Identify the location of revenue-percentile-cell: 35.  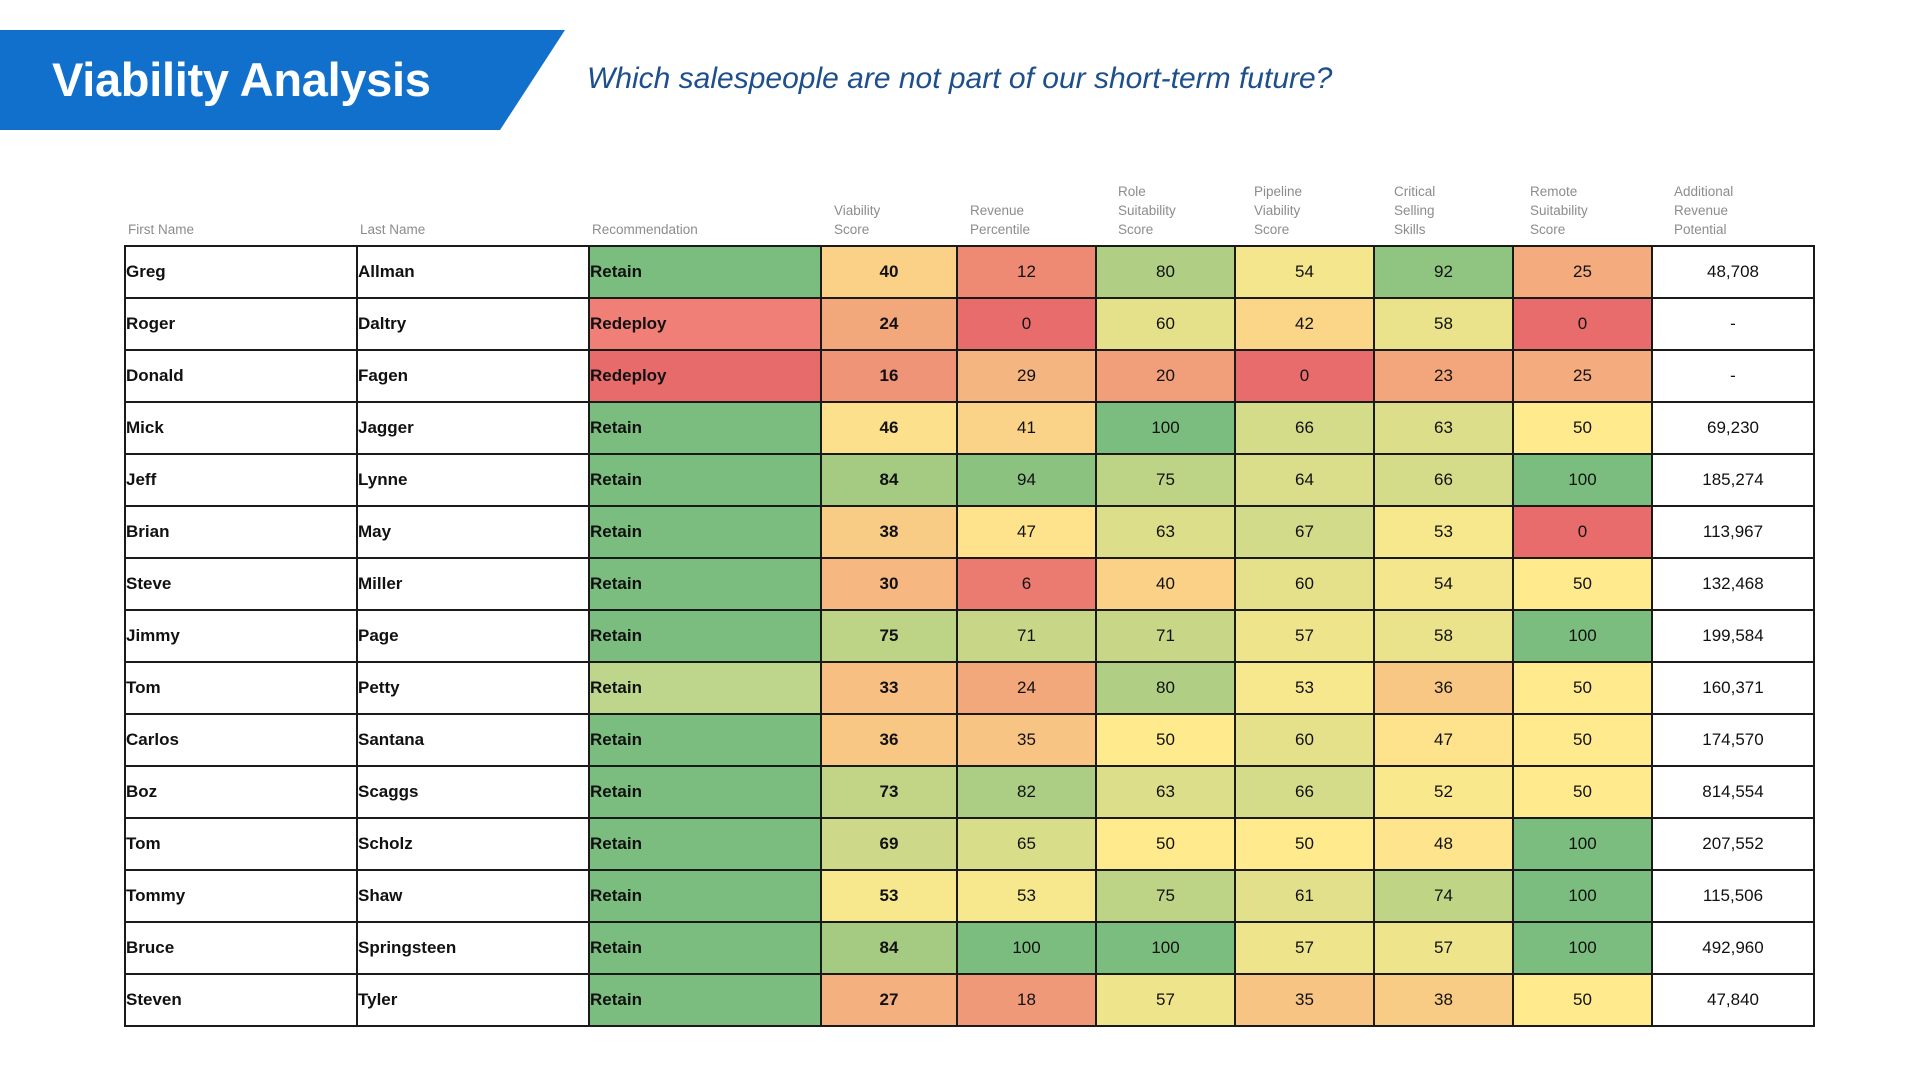
(1026, 740).